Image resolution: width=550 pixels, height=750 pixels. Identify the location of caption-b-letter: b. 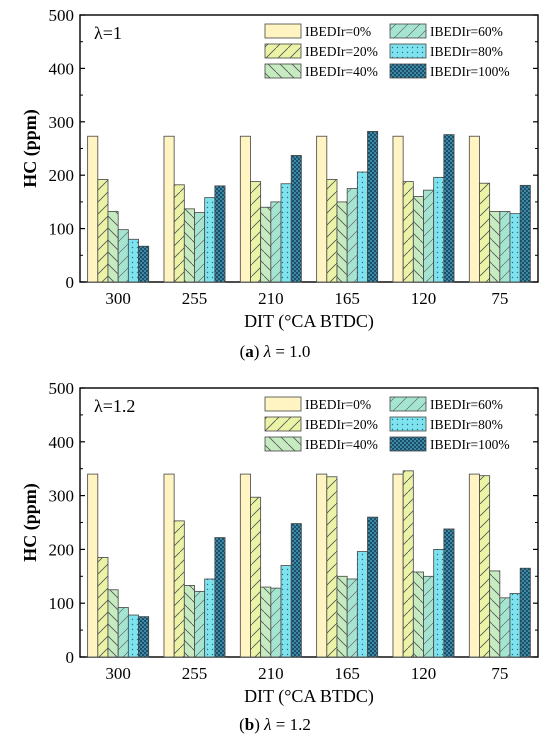
(249, 724).